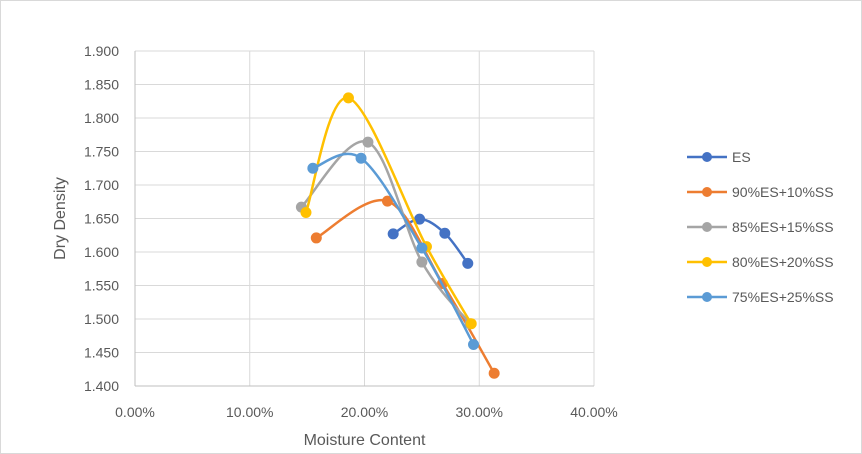 Image resolution: width=862 pixels, height=454 pixels. Describe the element at coordinates (101, 319) in the screenshot. I see `y-tick-label: 1.500` at that location.